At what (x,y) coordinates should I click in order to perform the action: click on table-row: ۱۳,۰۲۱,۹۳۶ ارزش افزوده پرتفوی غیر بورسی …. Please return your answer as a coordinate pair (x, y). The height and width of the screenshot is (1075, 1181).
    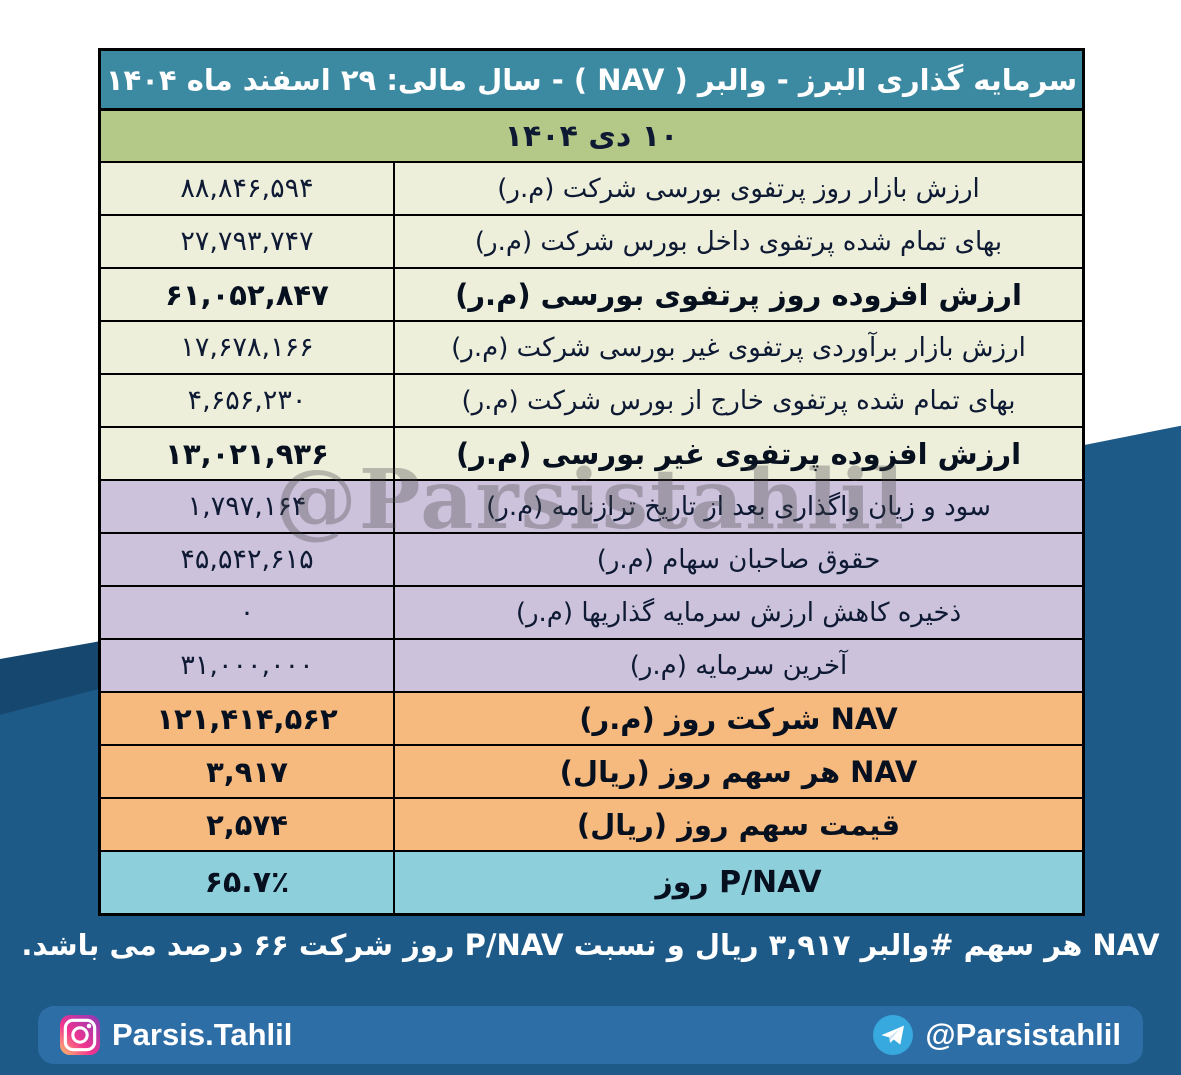
    Looking at the image, I should click on (591, 452).